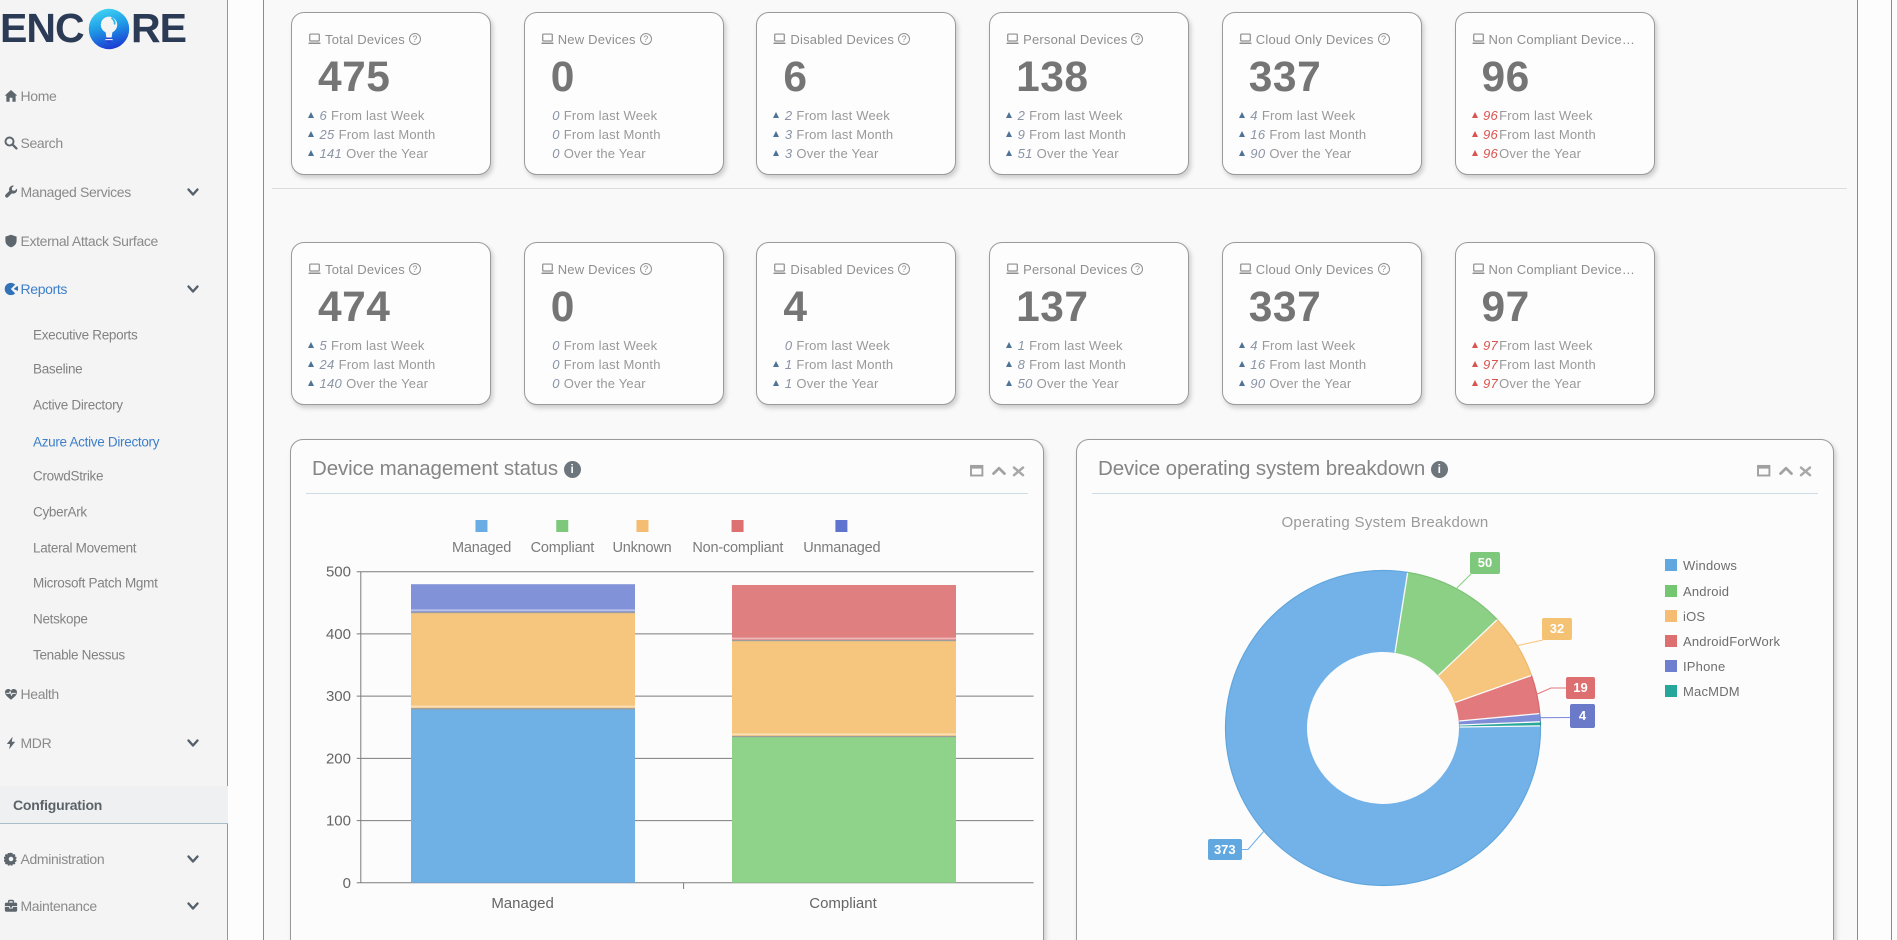 The width and height of the screenshot is (1897, 940). I want to click on svg-text: Managed, so click(522, 903).